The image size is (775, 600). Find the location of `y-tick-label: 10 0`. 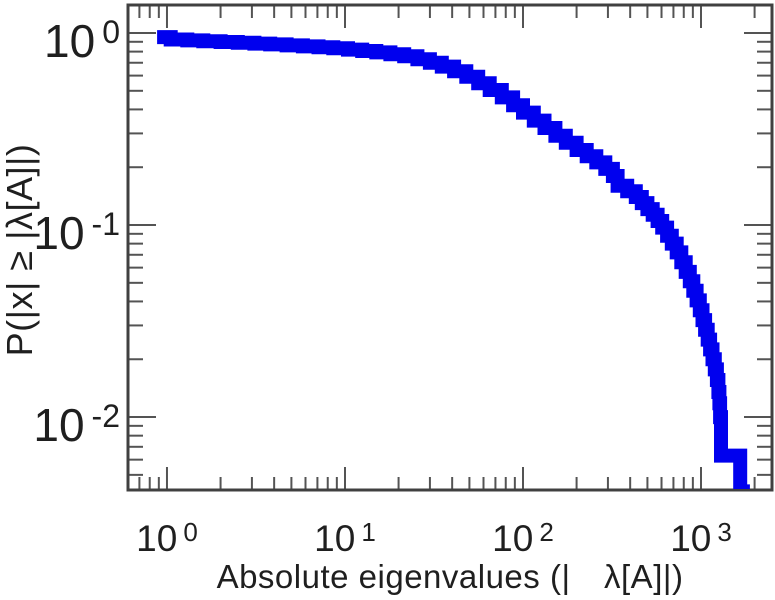

y-tick-label: 10 0 is located at coordinates (82, 41).